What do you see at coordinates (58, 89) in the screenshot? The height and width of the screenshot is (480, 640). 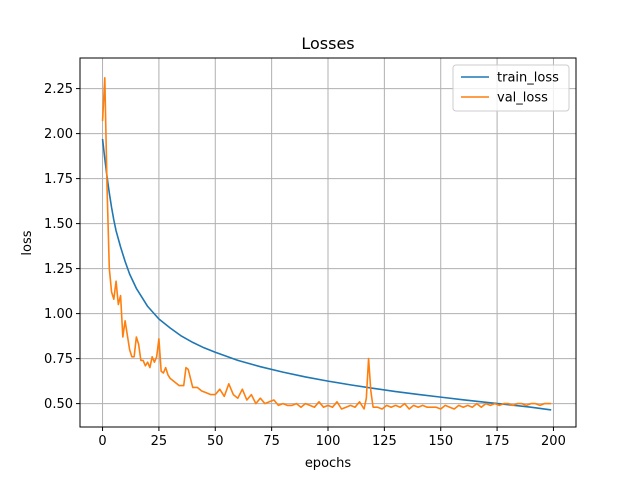 I see `y-tick-label: 2.25` at bounding box center [58, 89].